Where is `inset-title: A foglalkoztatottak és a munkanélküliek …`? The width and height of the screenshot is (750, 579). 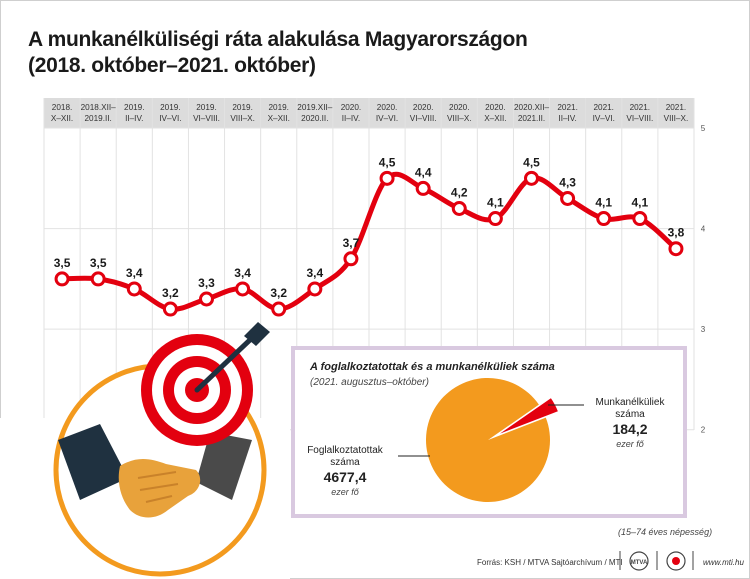 inset-title: A foglalkoztatottak és a munkanélküliek … is located at coordinates (432, 367).